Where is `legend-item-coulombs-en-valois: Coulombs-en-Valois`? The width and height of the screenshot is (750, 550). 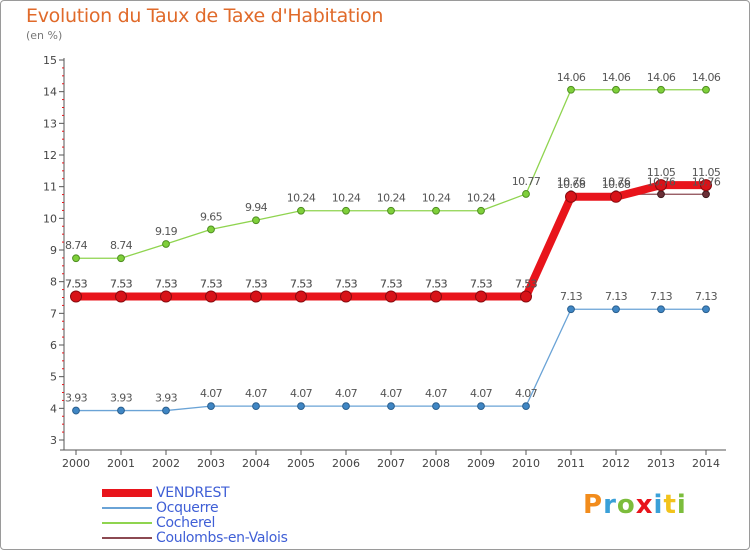
legend-item-coulombs-en-valois: Coulombs-en-Valois is located at coordinates (195, 538).